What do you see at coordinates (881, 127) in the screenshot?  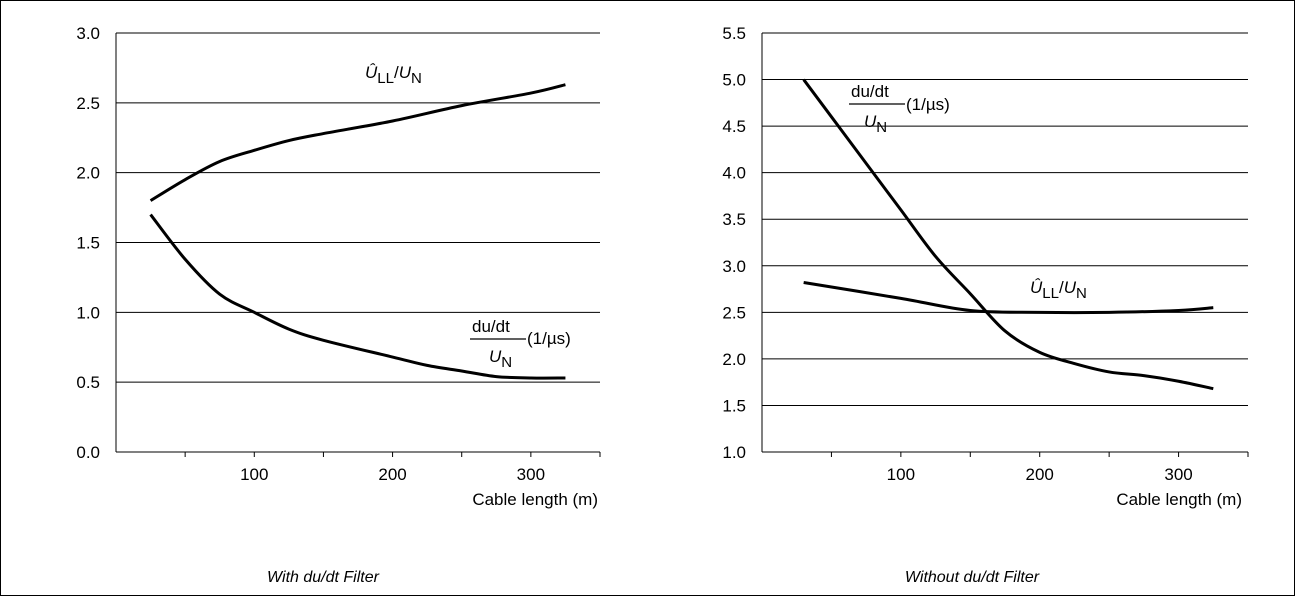 I see `chart1-dudt-den-sub: N` at bounding box center [881, 127].